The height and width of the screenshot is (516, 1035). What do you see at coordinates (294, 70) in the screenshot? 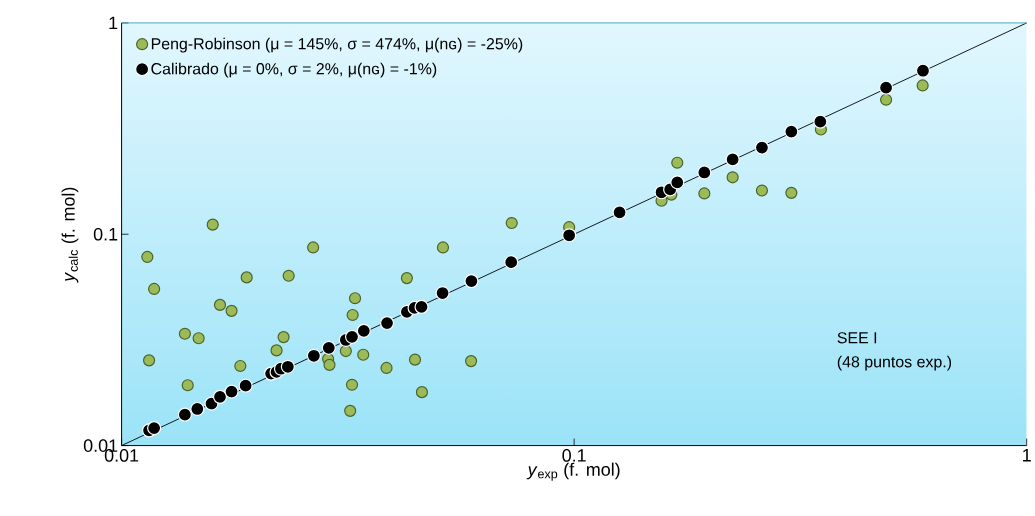
I see `legend-label: Calibrado (μ = 0%, σ = 2%, μ(nɢ) = -1%)` at bounding box center [294, 70].